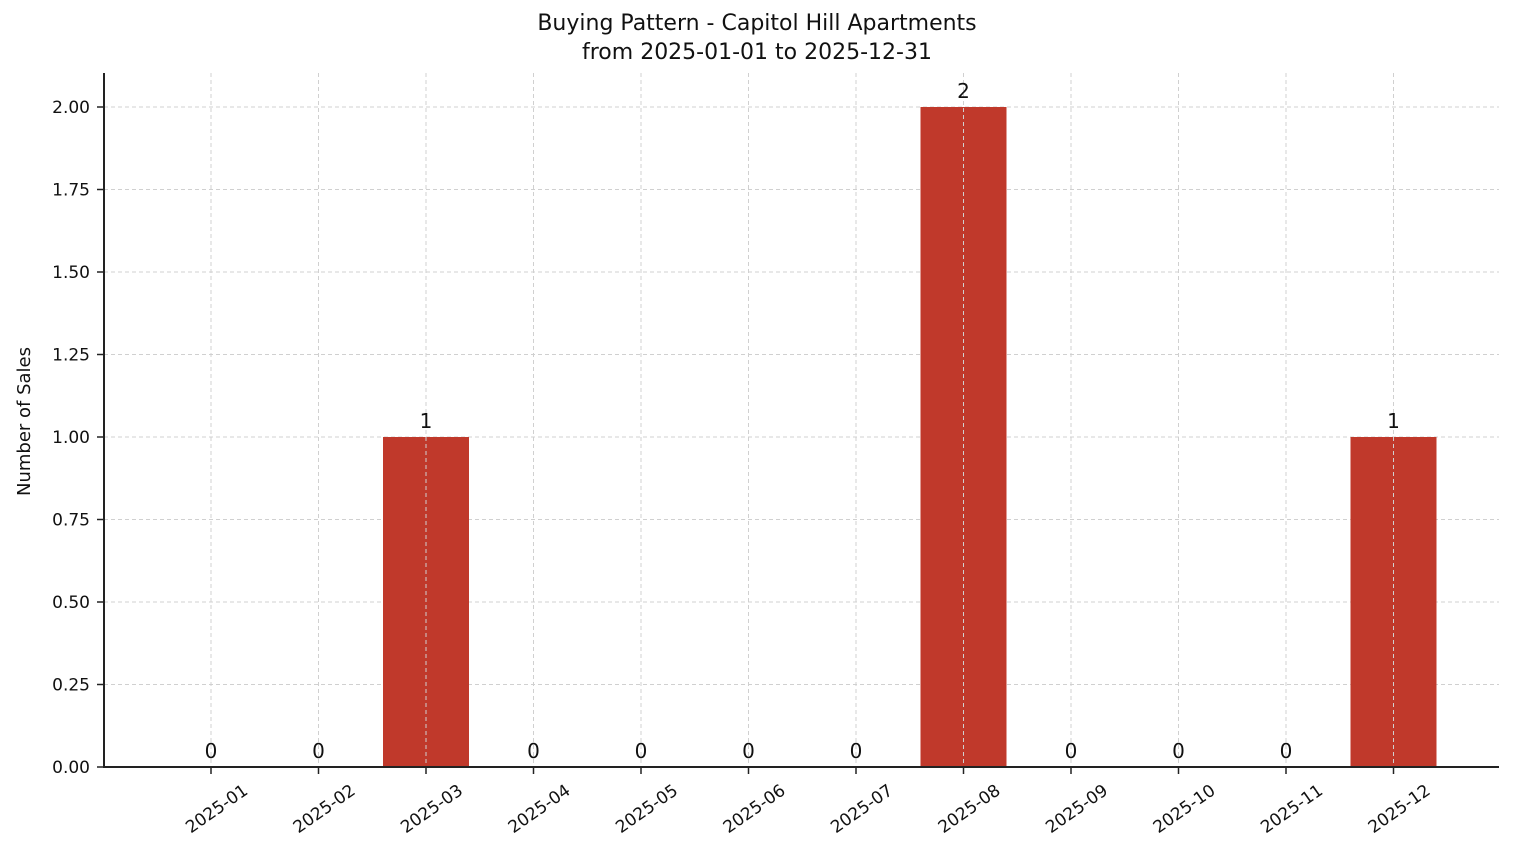 This screenshot has height=863, width=1514. Describe the element at coordinates (71, 191) in the screenshot. I see `y-tick-label: 1.75` at that location.